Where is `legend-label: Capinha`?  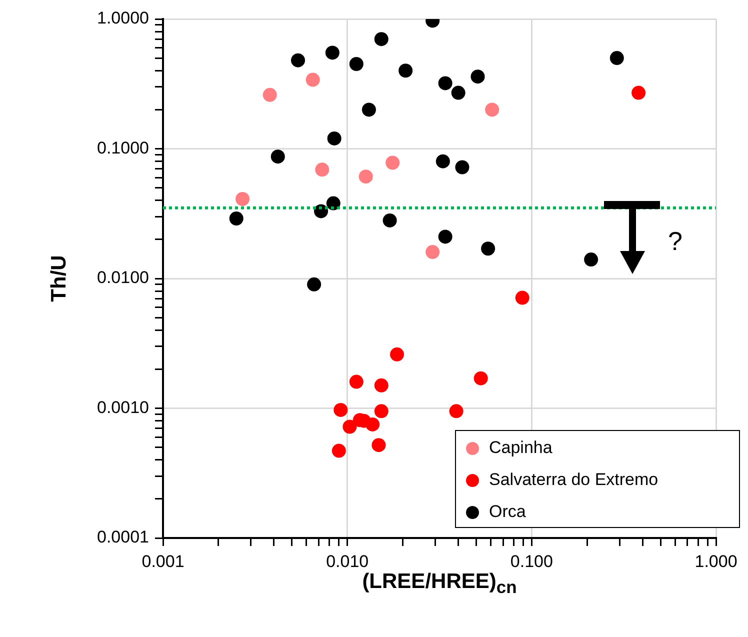 legend-label: Capinha is located at coordinates (520, 448).